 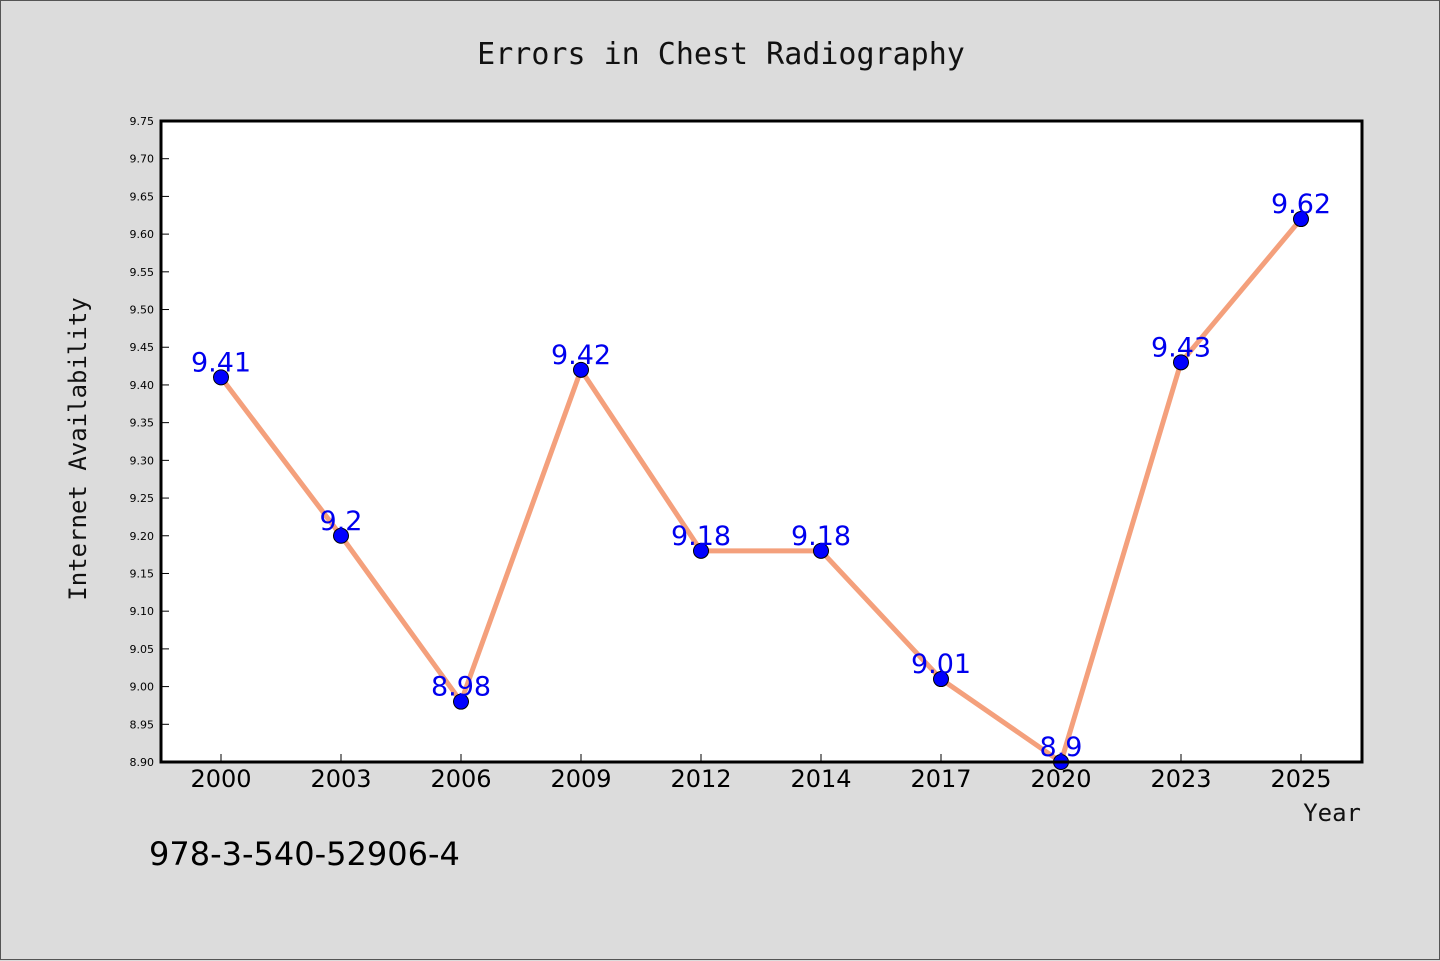 I want to click on y-tick-label: 9.30, so click(x=142, y=460).